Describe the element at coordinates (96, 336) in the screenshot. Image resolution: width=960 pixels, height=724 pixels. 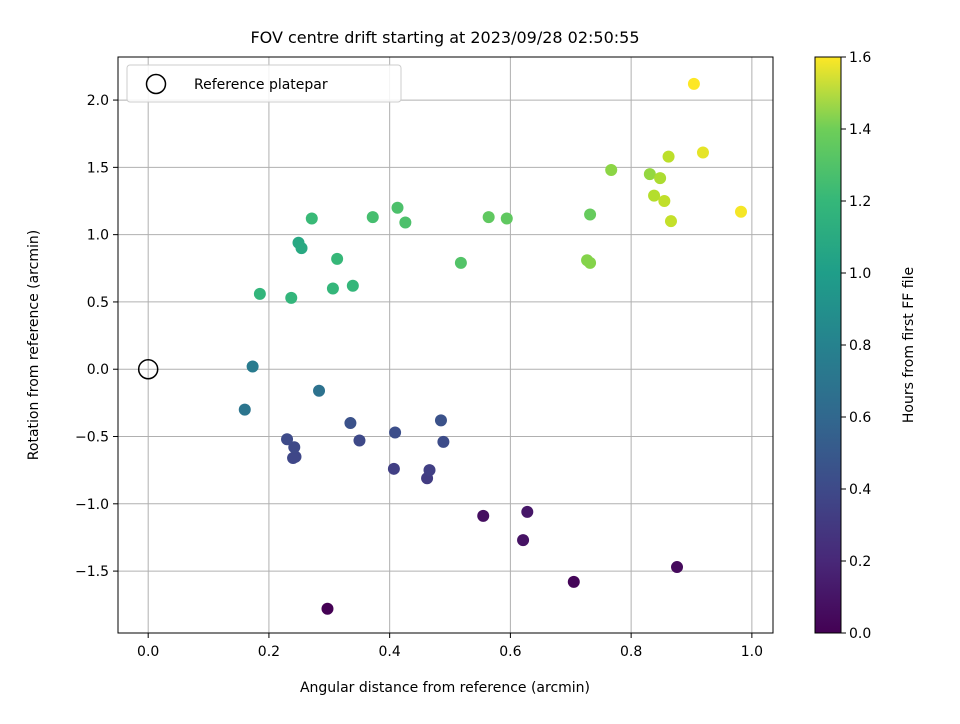
I see `y-axis-ticks: −1.5 −1.0 −0.5 0.0 0.5 1.0 1.5 2.0` at that location.